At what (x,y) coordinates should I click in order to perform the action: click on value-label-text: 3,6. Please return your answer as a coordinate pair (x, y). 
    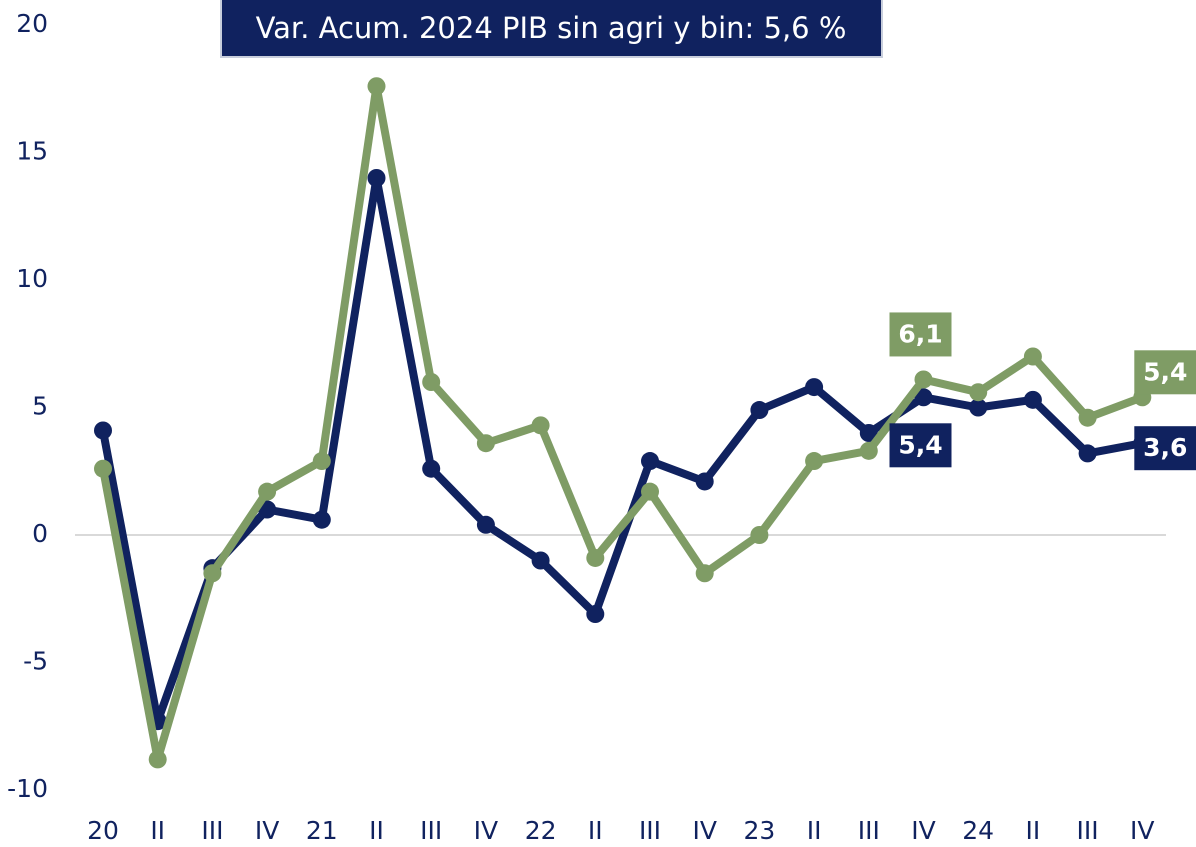
    Looking at the image, I should click on (1165, 447).